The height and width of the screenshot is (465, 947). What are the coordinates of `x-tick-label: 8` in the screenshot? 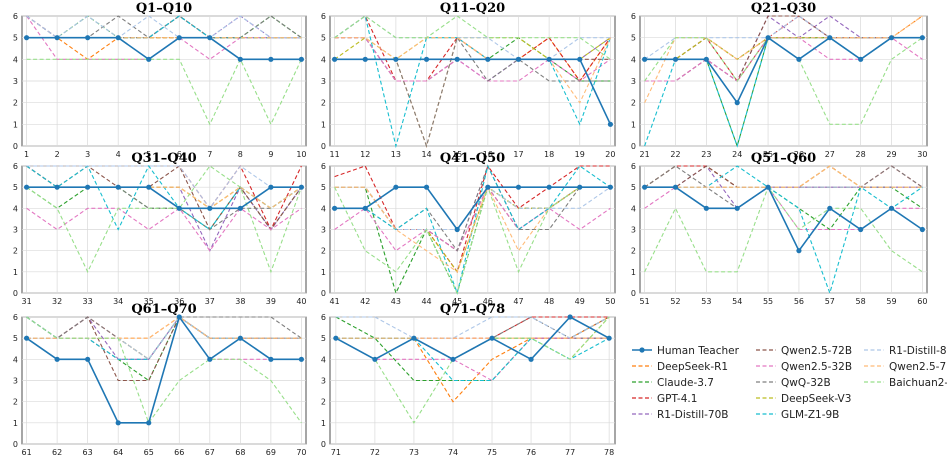 It's located at (240, 154).